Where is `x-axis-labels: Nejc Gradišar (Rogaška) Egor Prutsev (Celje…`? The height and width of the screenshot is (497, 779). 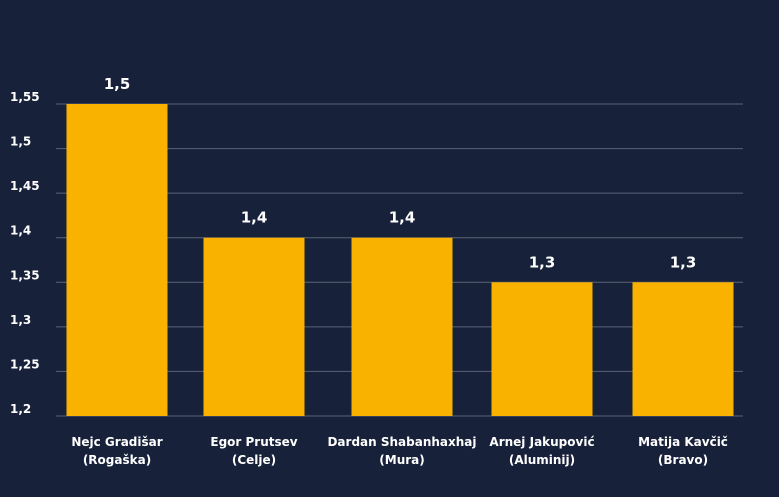
x-axis-labels: Nejc Gradišar (Rogaška) Egor Prutsev (Celje… is located at coordinates (399, 451).